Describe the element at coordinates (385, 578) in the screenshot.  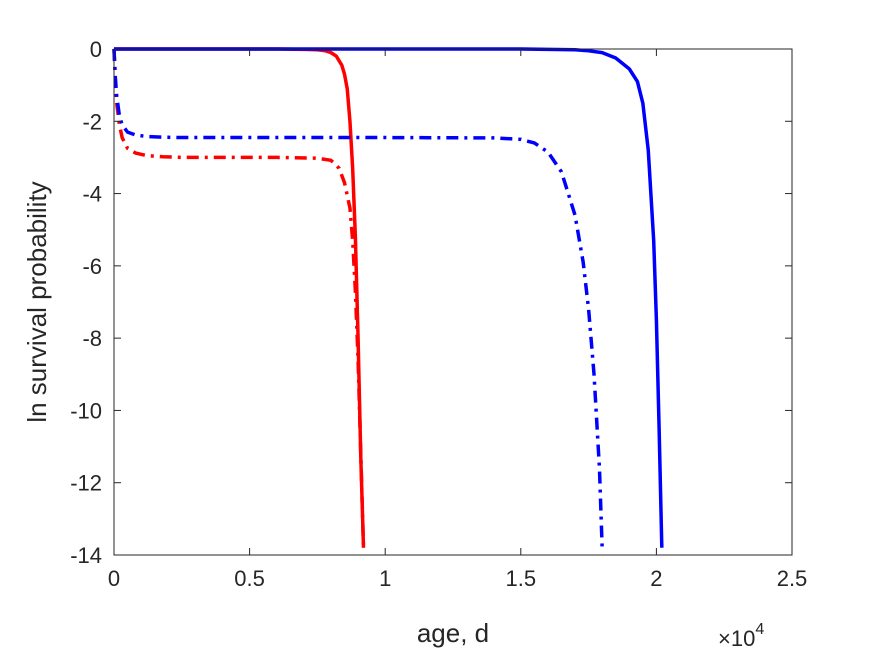
I see `x-tick-label: 1` at that location.